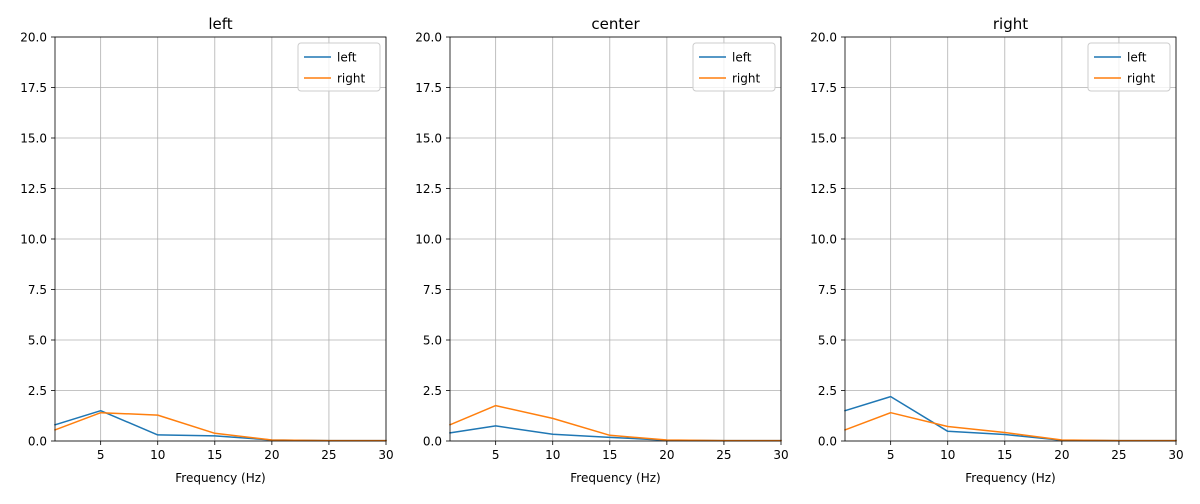  I want to click on panel-title: center, so click(615, 24).